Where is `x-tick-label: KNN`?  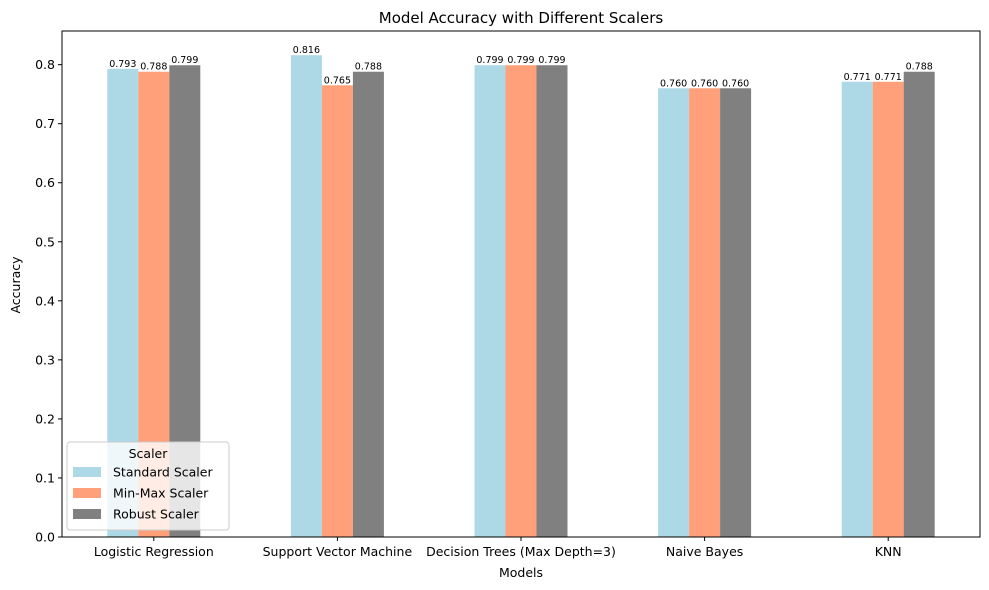 x-tick-label: KNN is located at coordinates (888, 551).